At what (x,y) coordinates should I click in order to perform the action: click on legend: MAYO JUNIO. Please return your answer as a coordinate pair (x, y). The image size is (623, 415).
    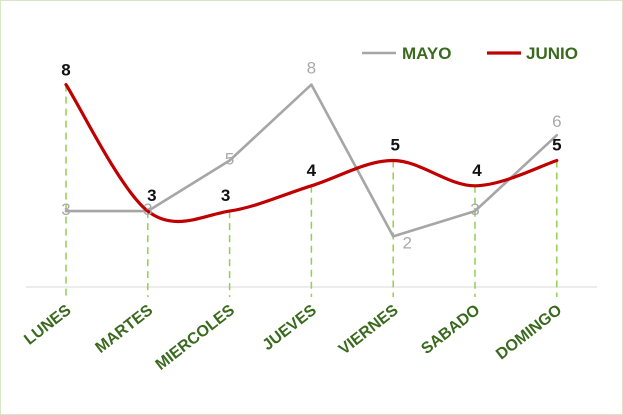
    Looking at the image, I should click on (470, 53).